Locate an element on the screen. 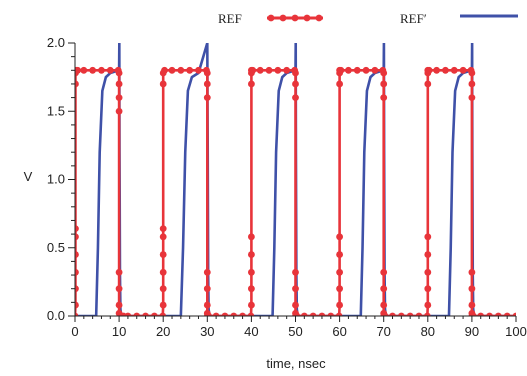  x-tick-label: 70 is located at coordinates (383, 331).